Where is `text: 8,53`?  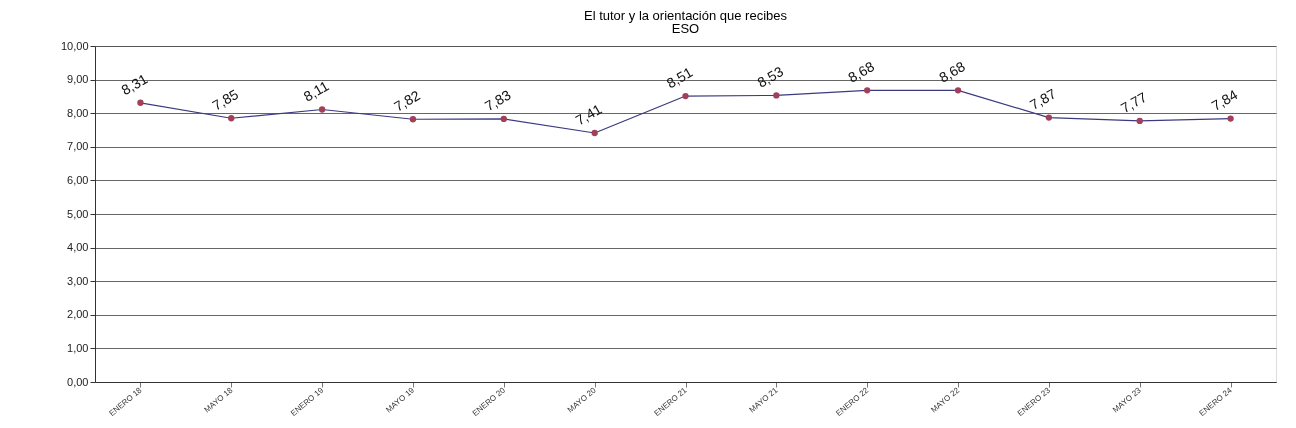
text: 8,53 is located at coordinates (770, 77).